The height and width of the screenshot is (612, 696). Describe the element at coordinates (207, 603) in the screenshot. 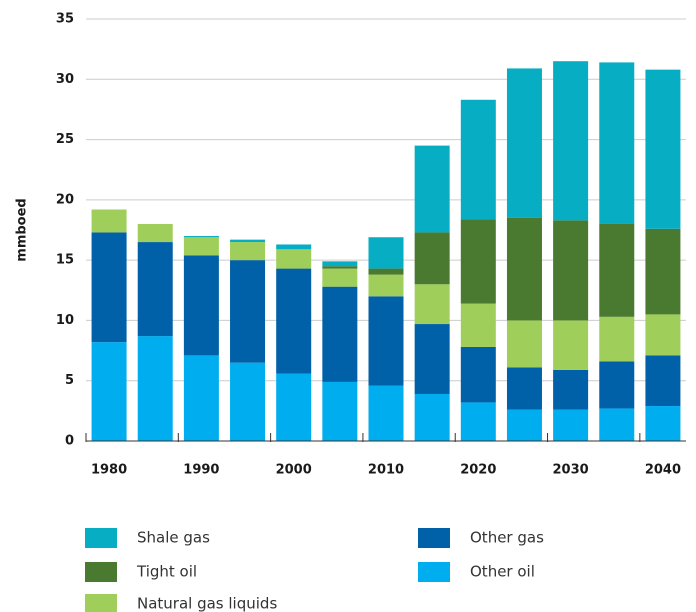

I see `legend-label: Natural gas liquids` at that location.